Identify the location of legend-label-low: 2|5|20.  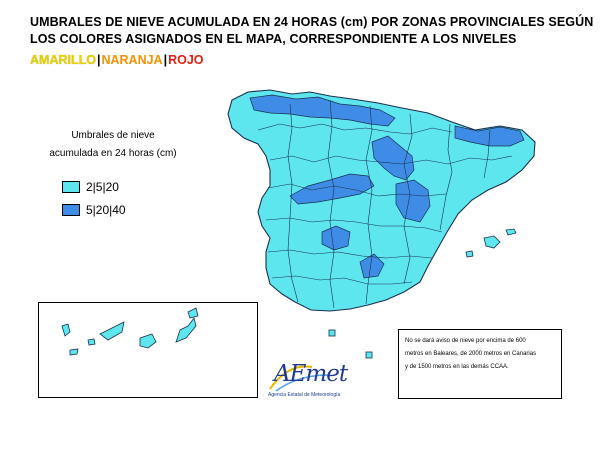
(102, 187).